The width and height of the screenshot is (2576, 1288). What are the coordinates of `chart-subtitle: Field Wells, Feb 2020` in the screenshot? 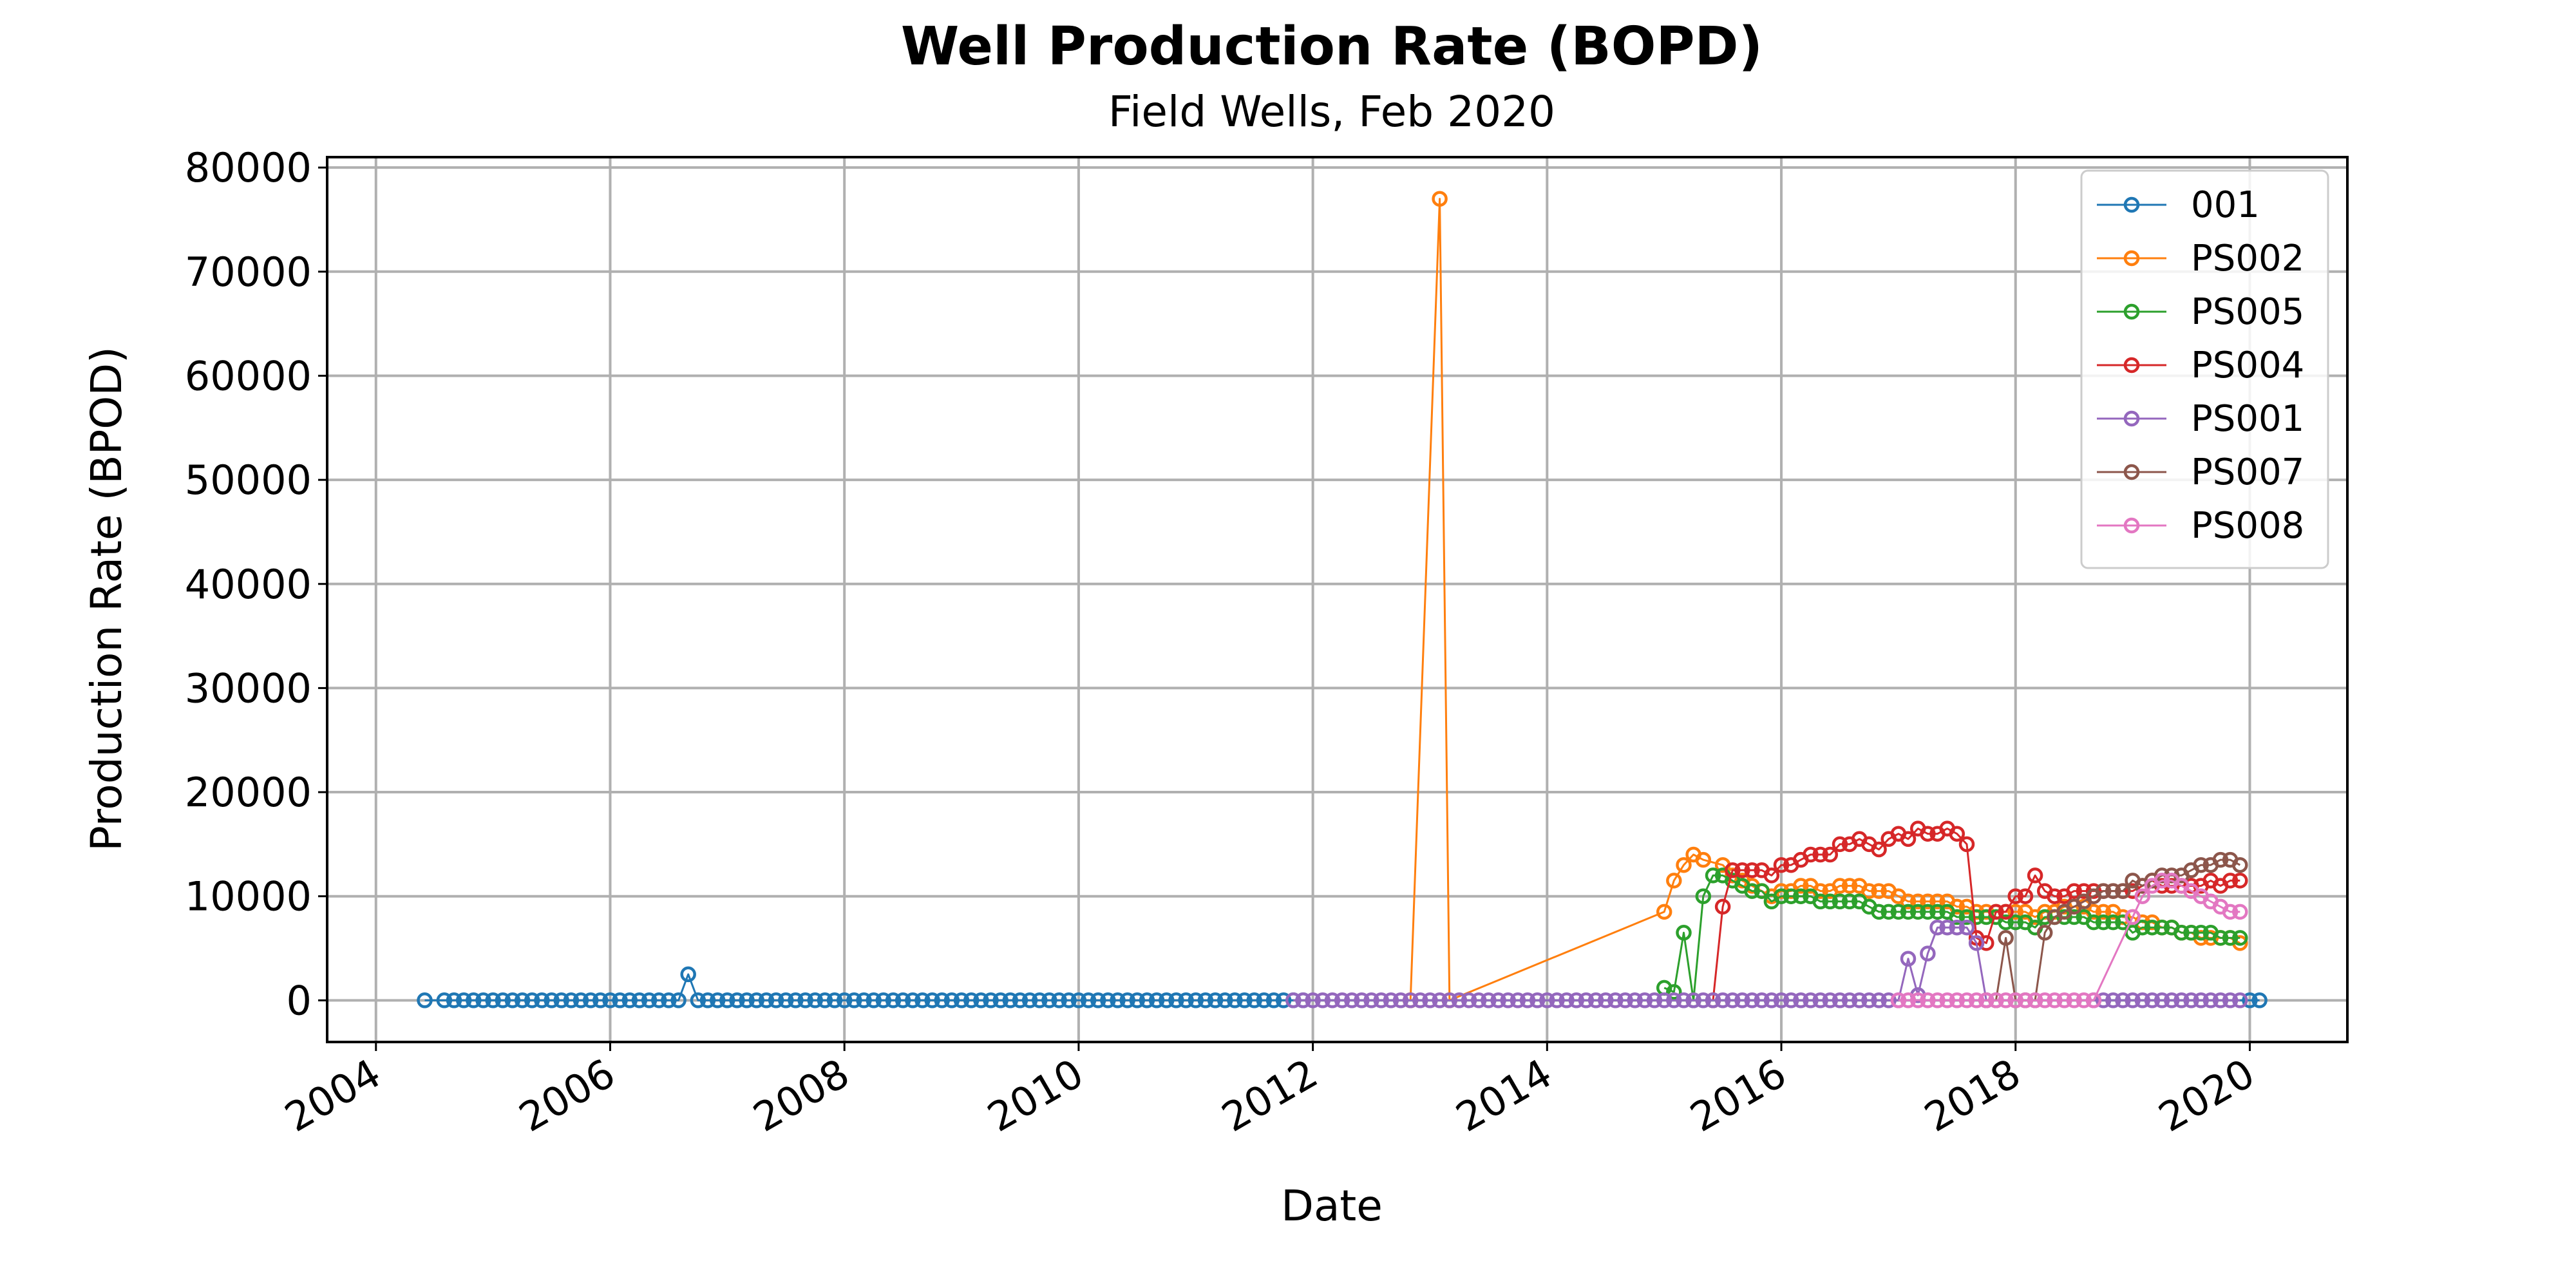 It's located at (1331, 112).